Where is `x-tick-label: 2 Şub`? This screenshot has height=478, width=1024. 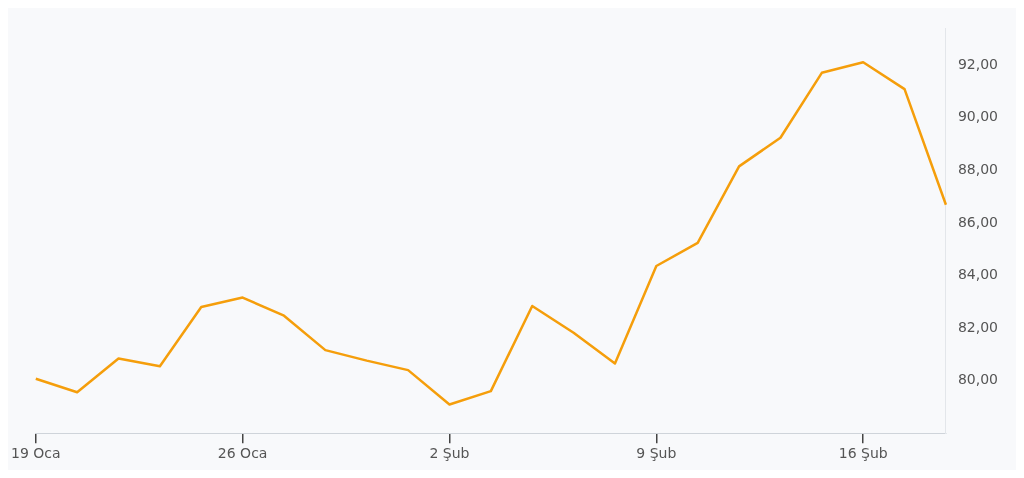 x-tick-label: 2 Şub is located at coordinates (449, 453).